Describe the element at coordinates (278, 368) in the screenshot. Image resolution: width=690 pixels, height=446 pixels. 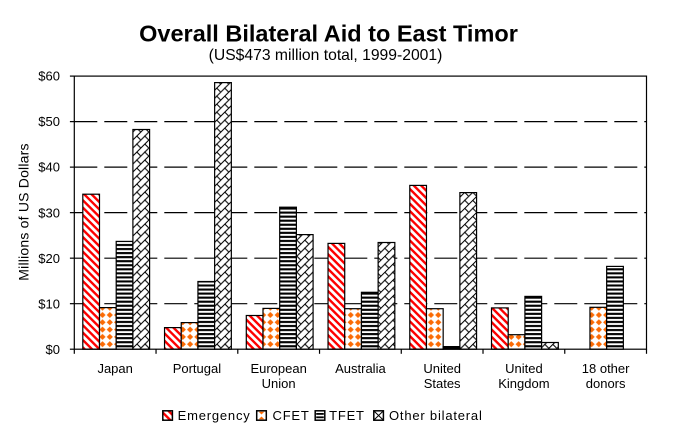
I see `svg-text: European` at that location.